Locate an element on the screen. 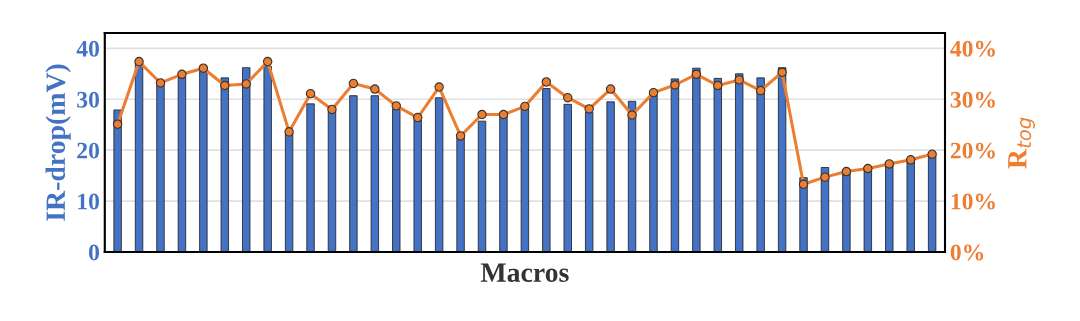  y-tick-label: 0 is located at coordinates (93, 252).